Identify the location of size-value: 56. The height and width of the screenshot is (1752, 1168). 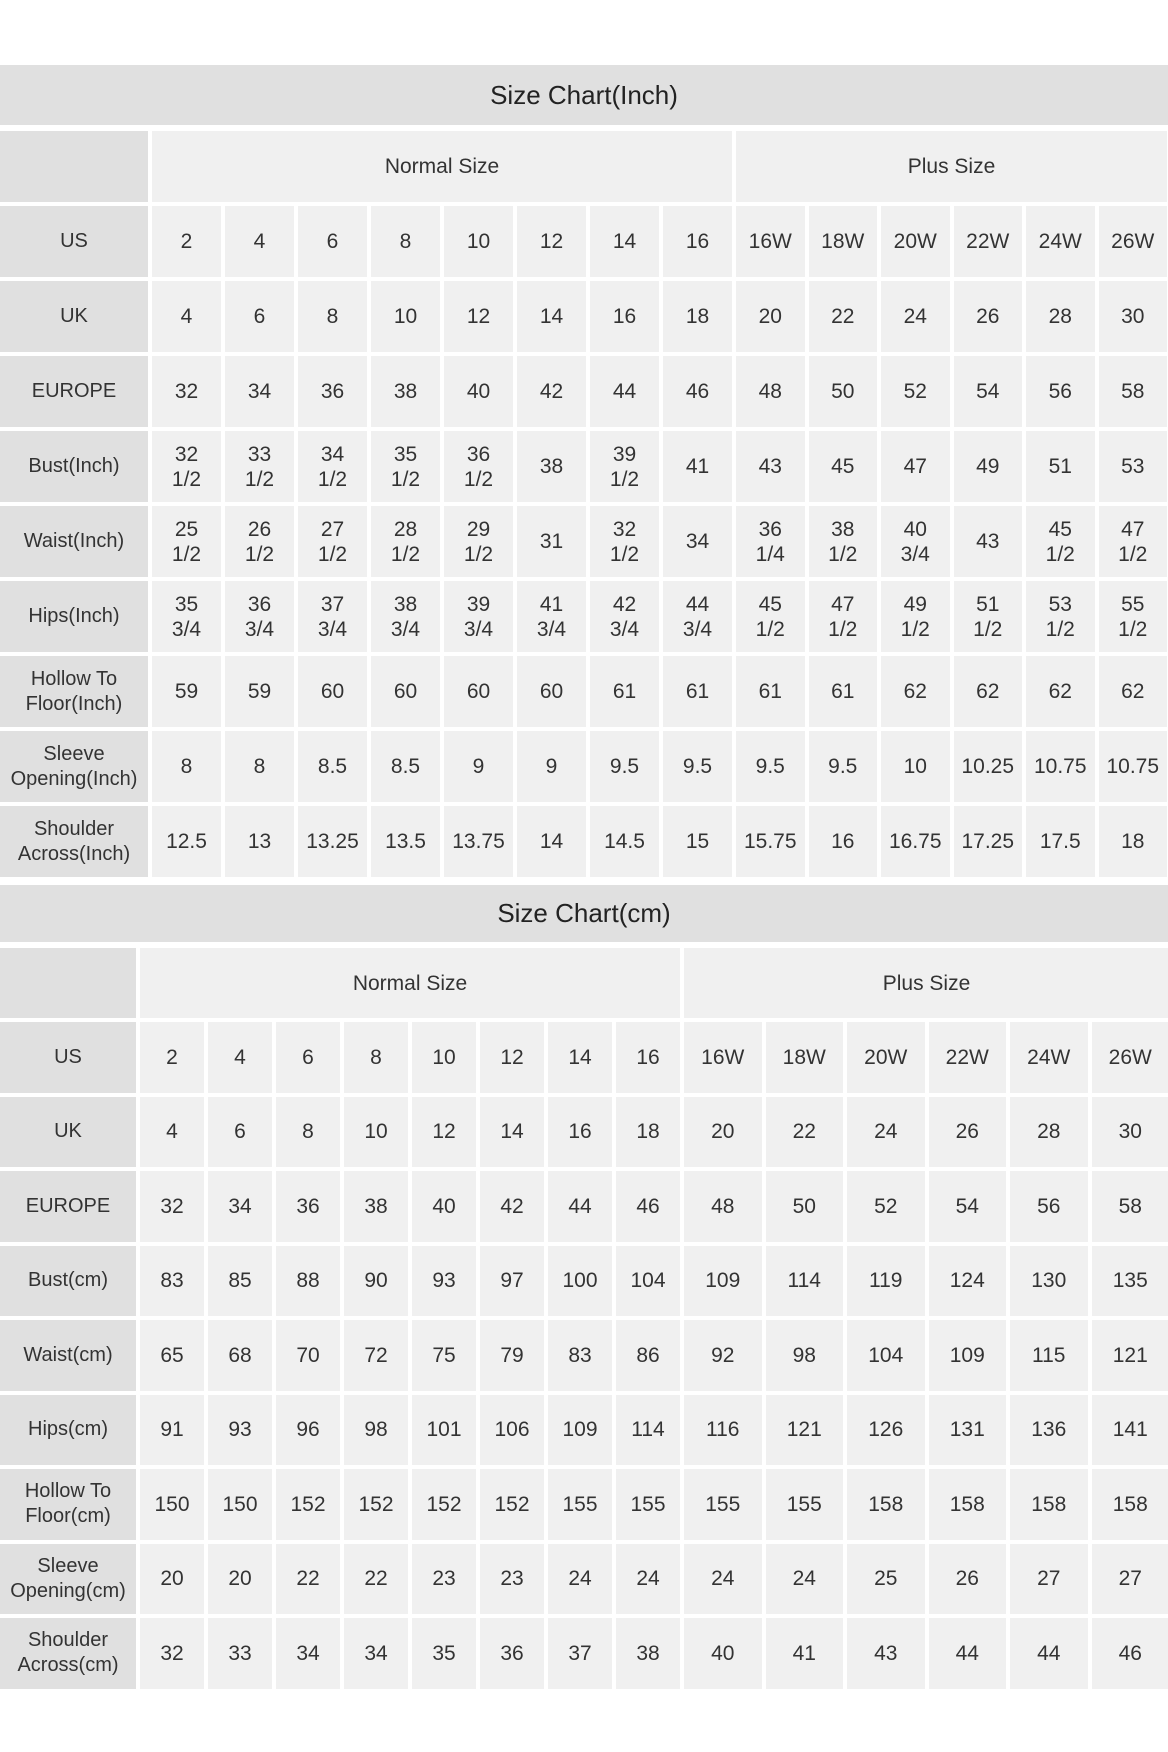
(1049, 1206).